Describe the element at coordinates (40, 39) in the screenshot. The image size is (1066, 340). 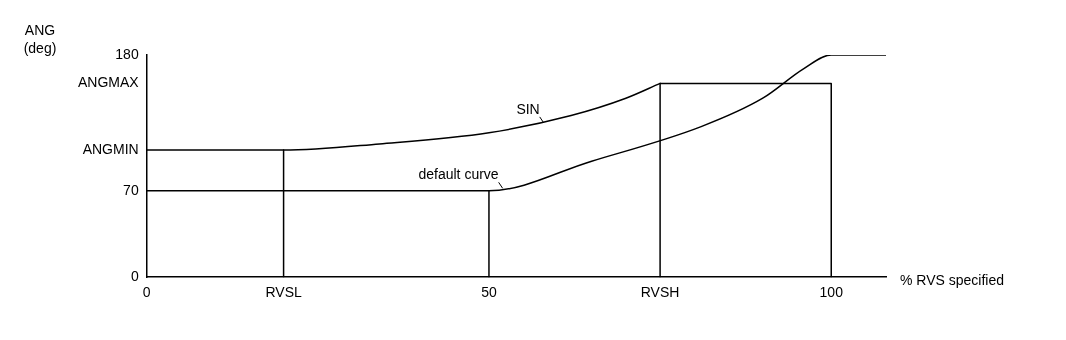
I see `y-axis-title: ANG (deg)` at that location.